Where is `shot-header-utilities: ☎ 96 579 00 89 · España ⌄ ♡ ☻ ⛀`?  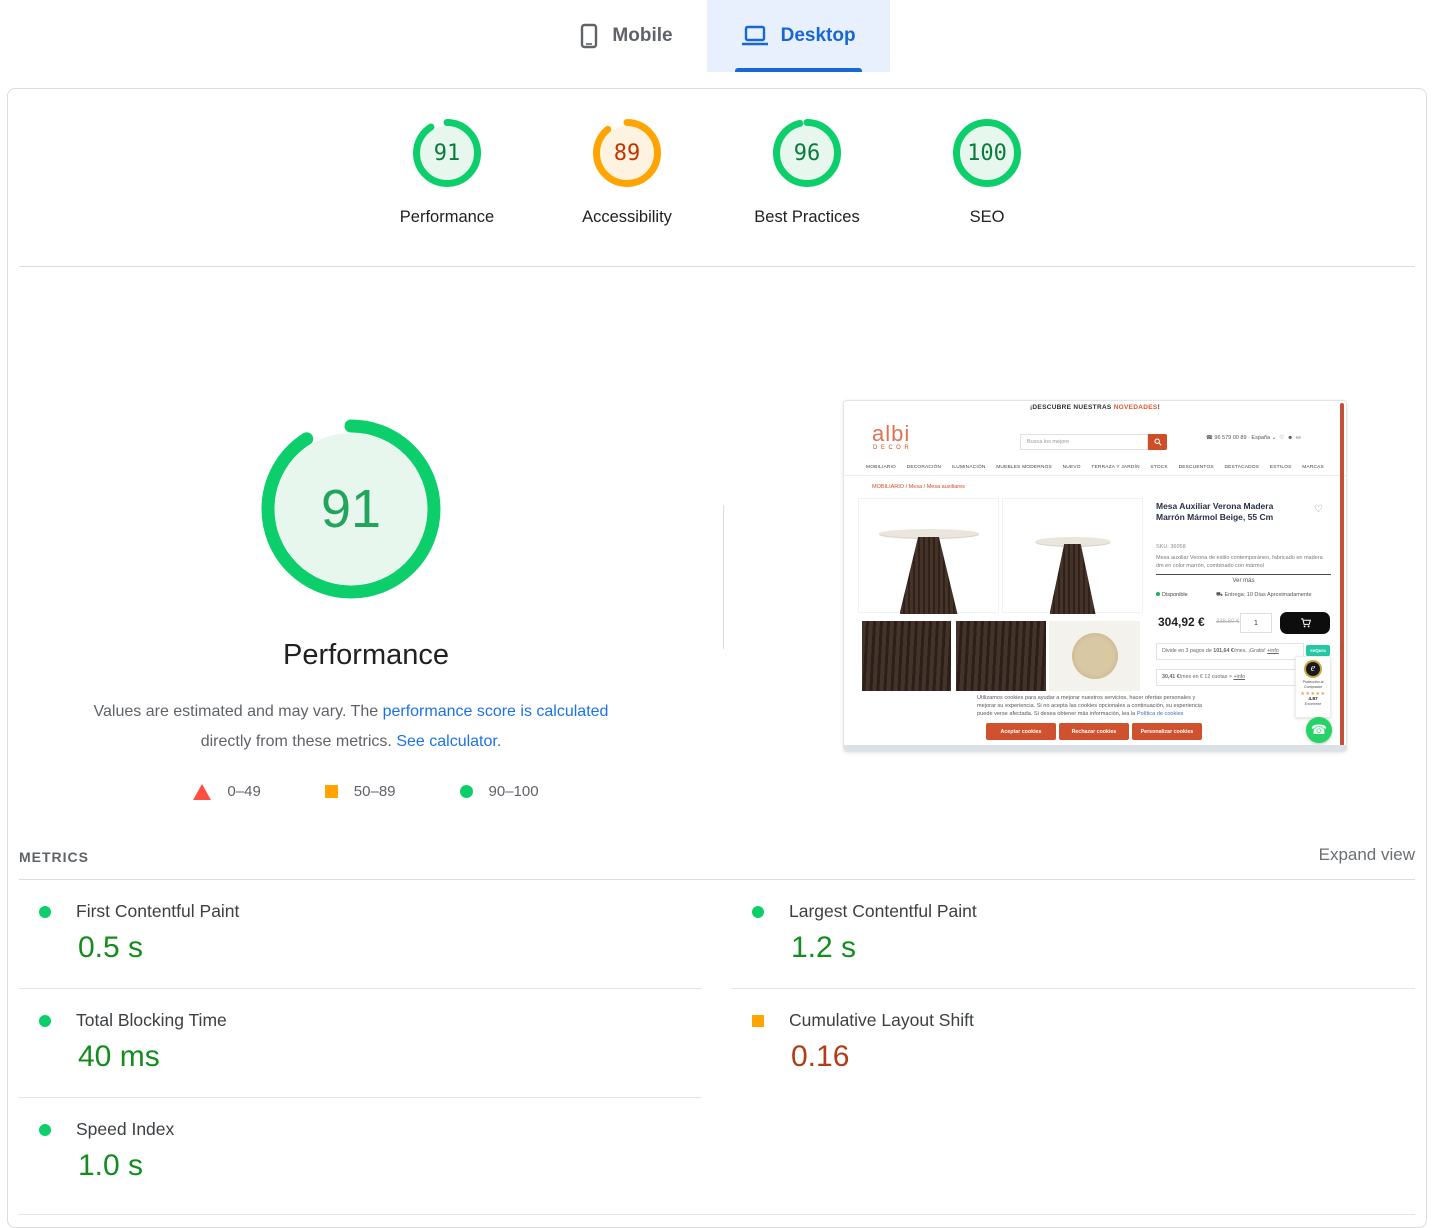
shot-header-utilities: ☎ 96 579 00 89 · España ⌄ ♡ ☻ ⛀ is located at coordinates (1253, 438).